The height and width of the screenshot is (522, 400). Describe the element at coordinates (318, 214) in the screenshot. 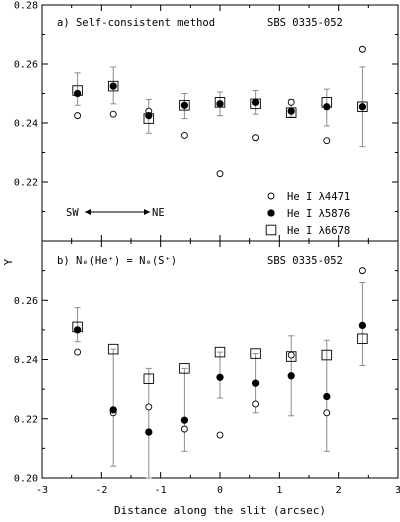

I see `legend-label: He I λ5876` at that location.